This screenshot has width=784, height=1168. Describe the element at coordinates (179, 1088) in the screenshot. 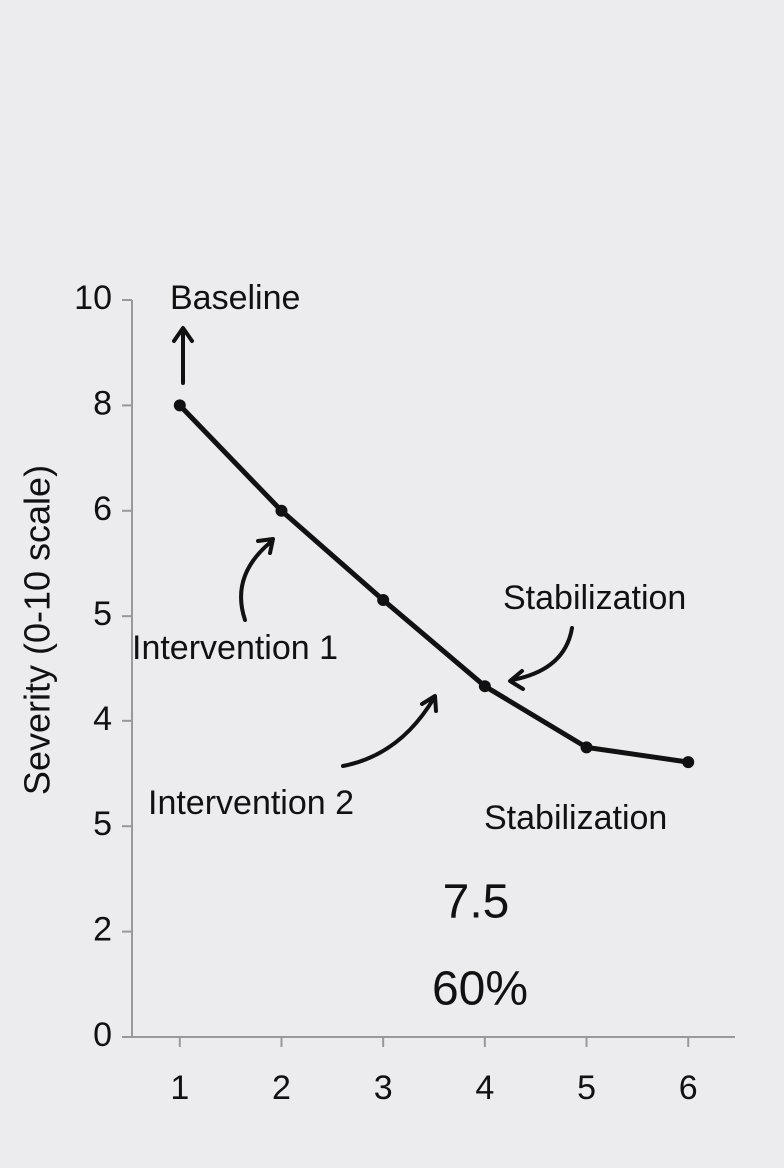

I see `x-tick-label: 1` at that location.